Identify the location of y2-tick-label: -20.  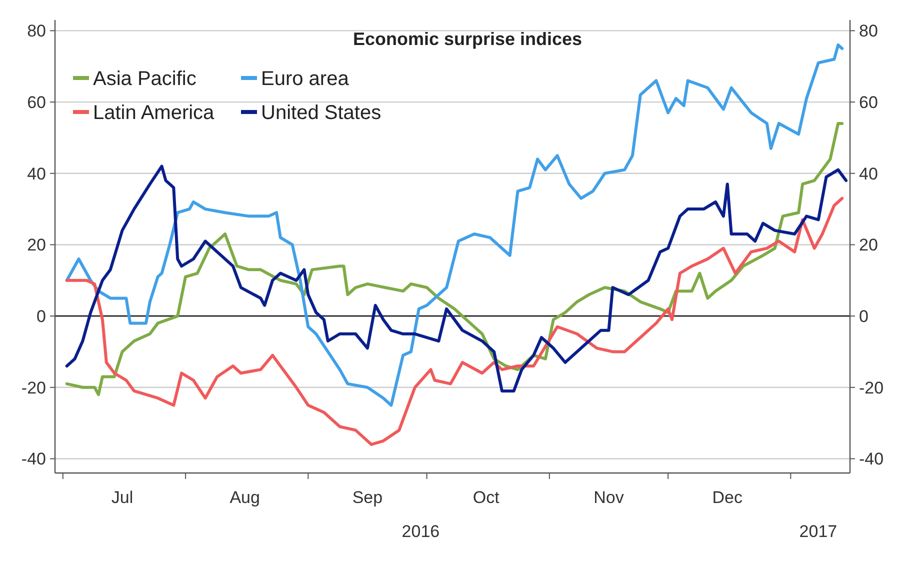
(871, 388).